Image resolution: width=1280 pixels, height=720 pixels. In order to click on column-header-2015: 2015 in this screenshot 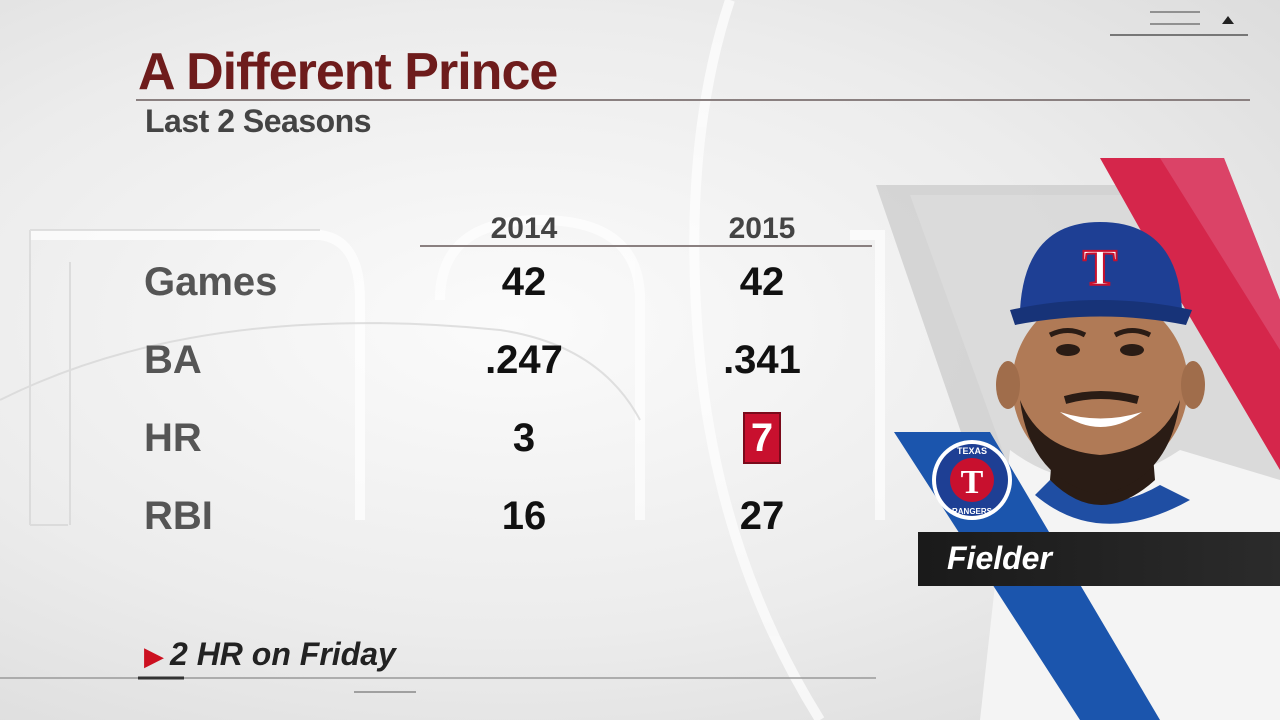, I will do `click(762, 228)`.